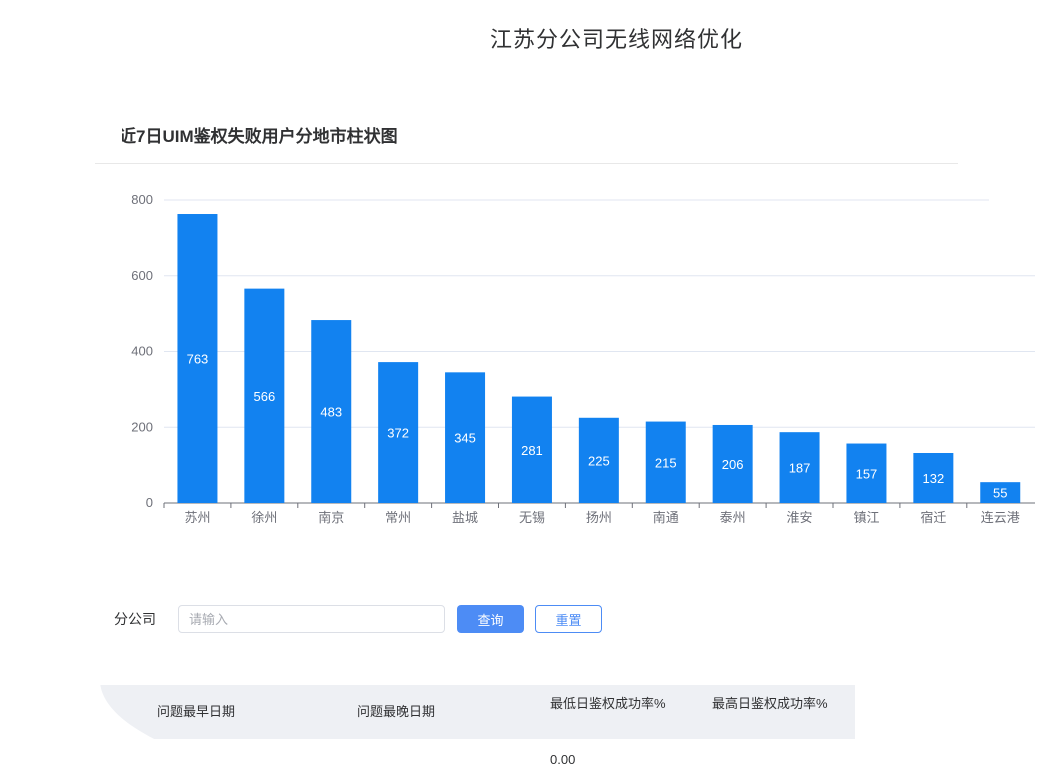 The height and width of the screenshot is (764, 1053). Describe the element at coordinates (331, 517) in the screenshot. I see `x-tick-label: 南京` at that location.